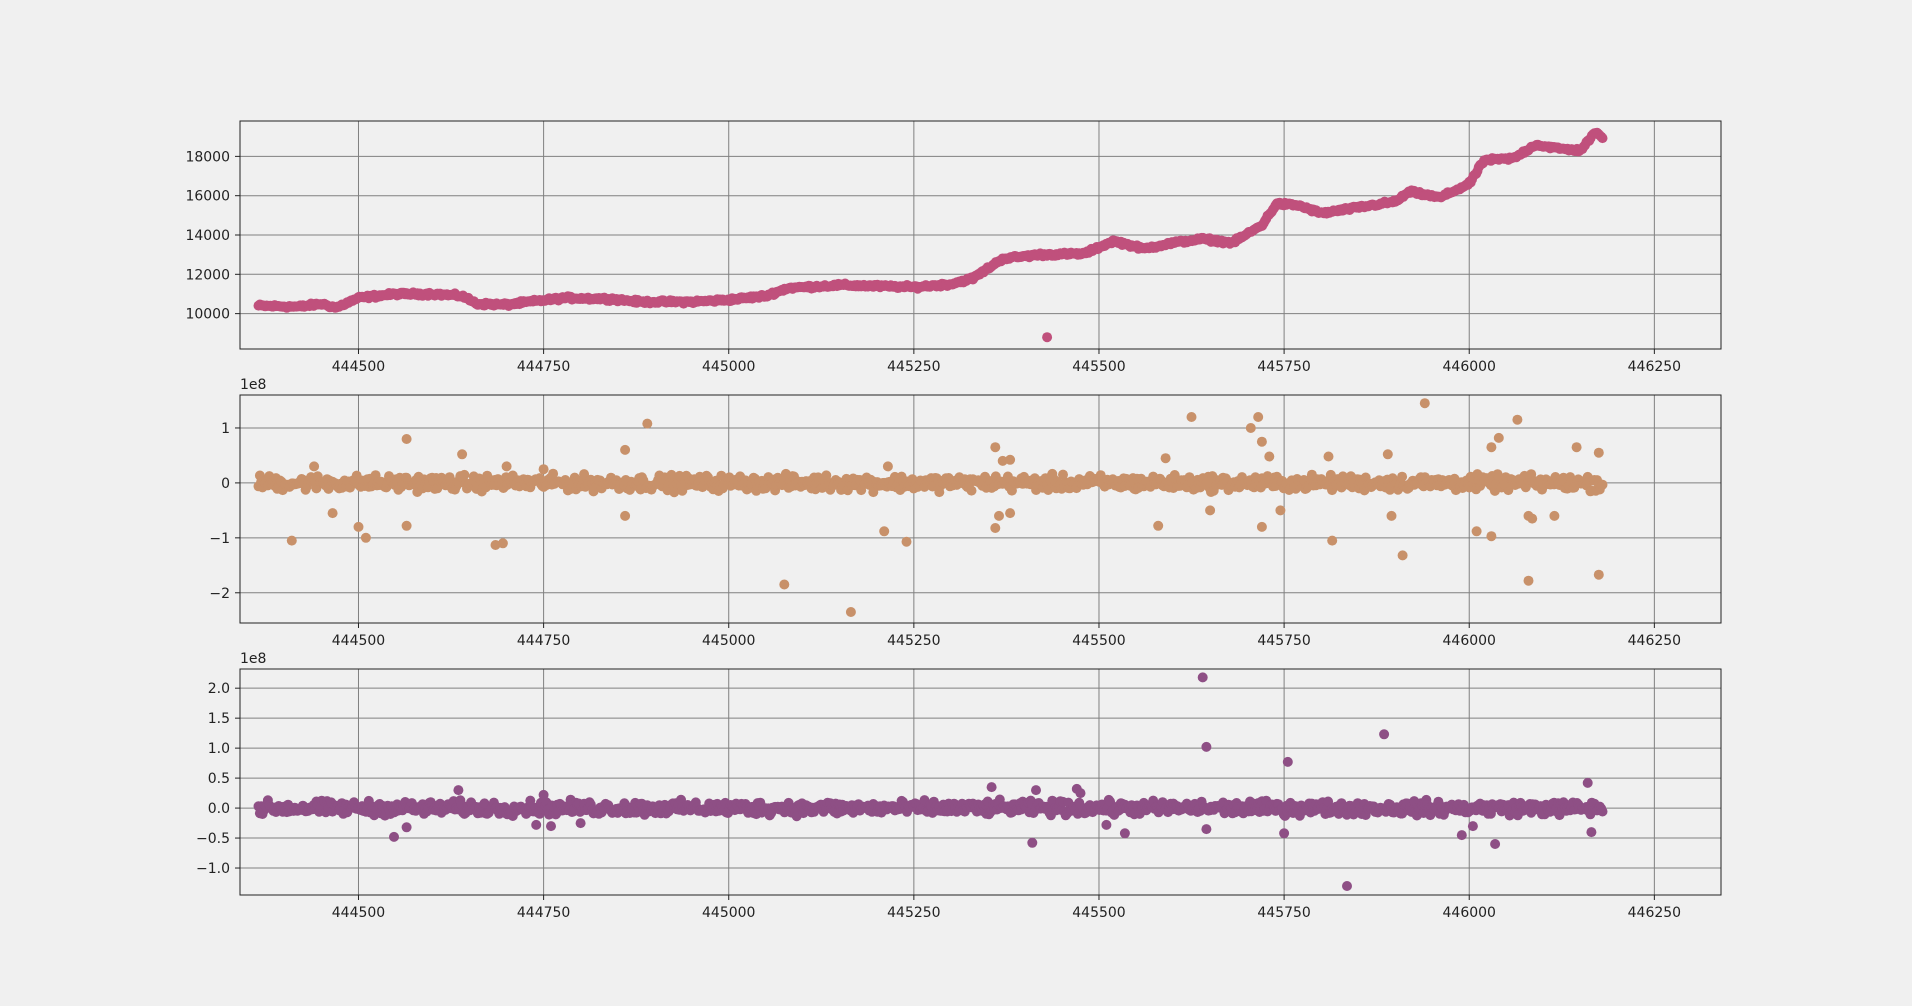  I want to click on x-tick-label: 445750, so click(1283, 641).